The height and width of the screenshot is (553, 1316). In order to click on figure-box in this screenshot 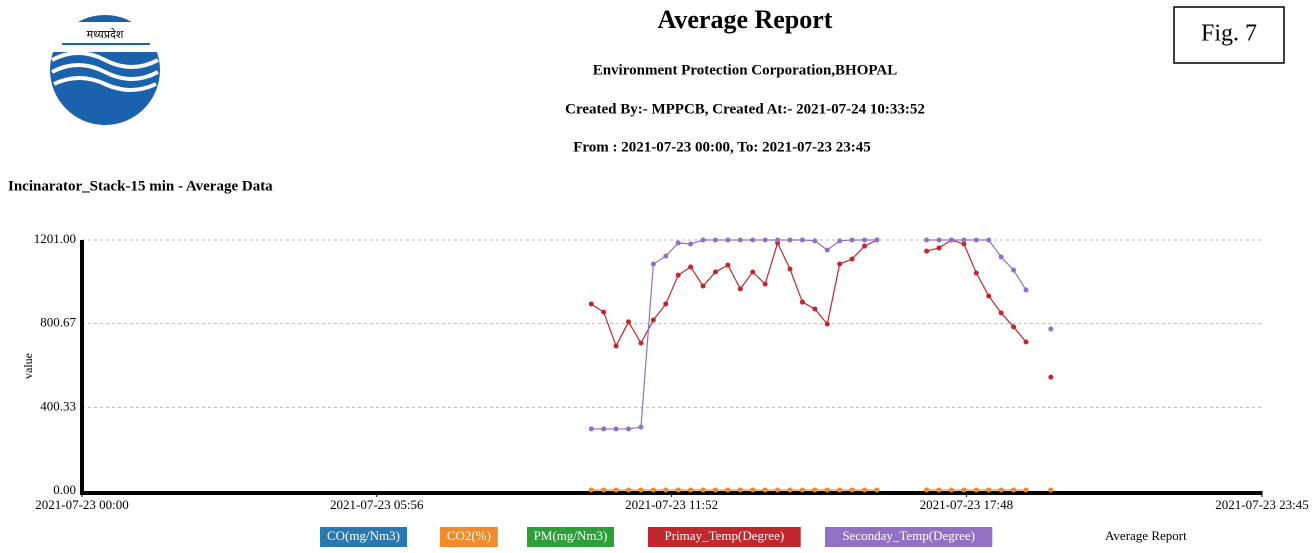, I will do `click(1229, 35)`.